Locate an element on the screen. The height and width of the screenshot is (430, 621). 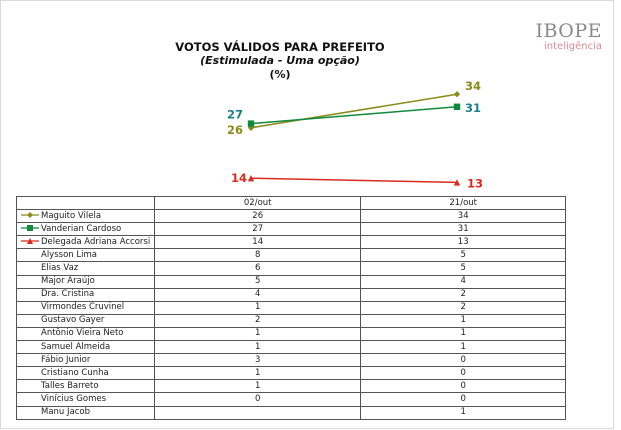
candidate-name-cell: Maguito Vilela is located at coordinates (85, 216).